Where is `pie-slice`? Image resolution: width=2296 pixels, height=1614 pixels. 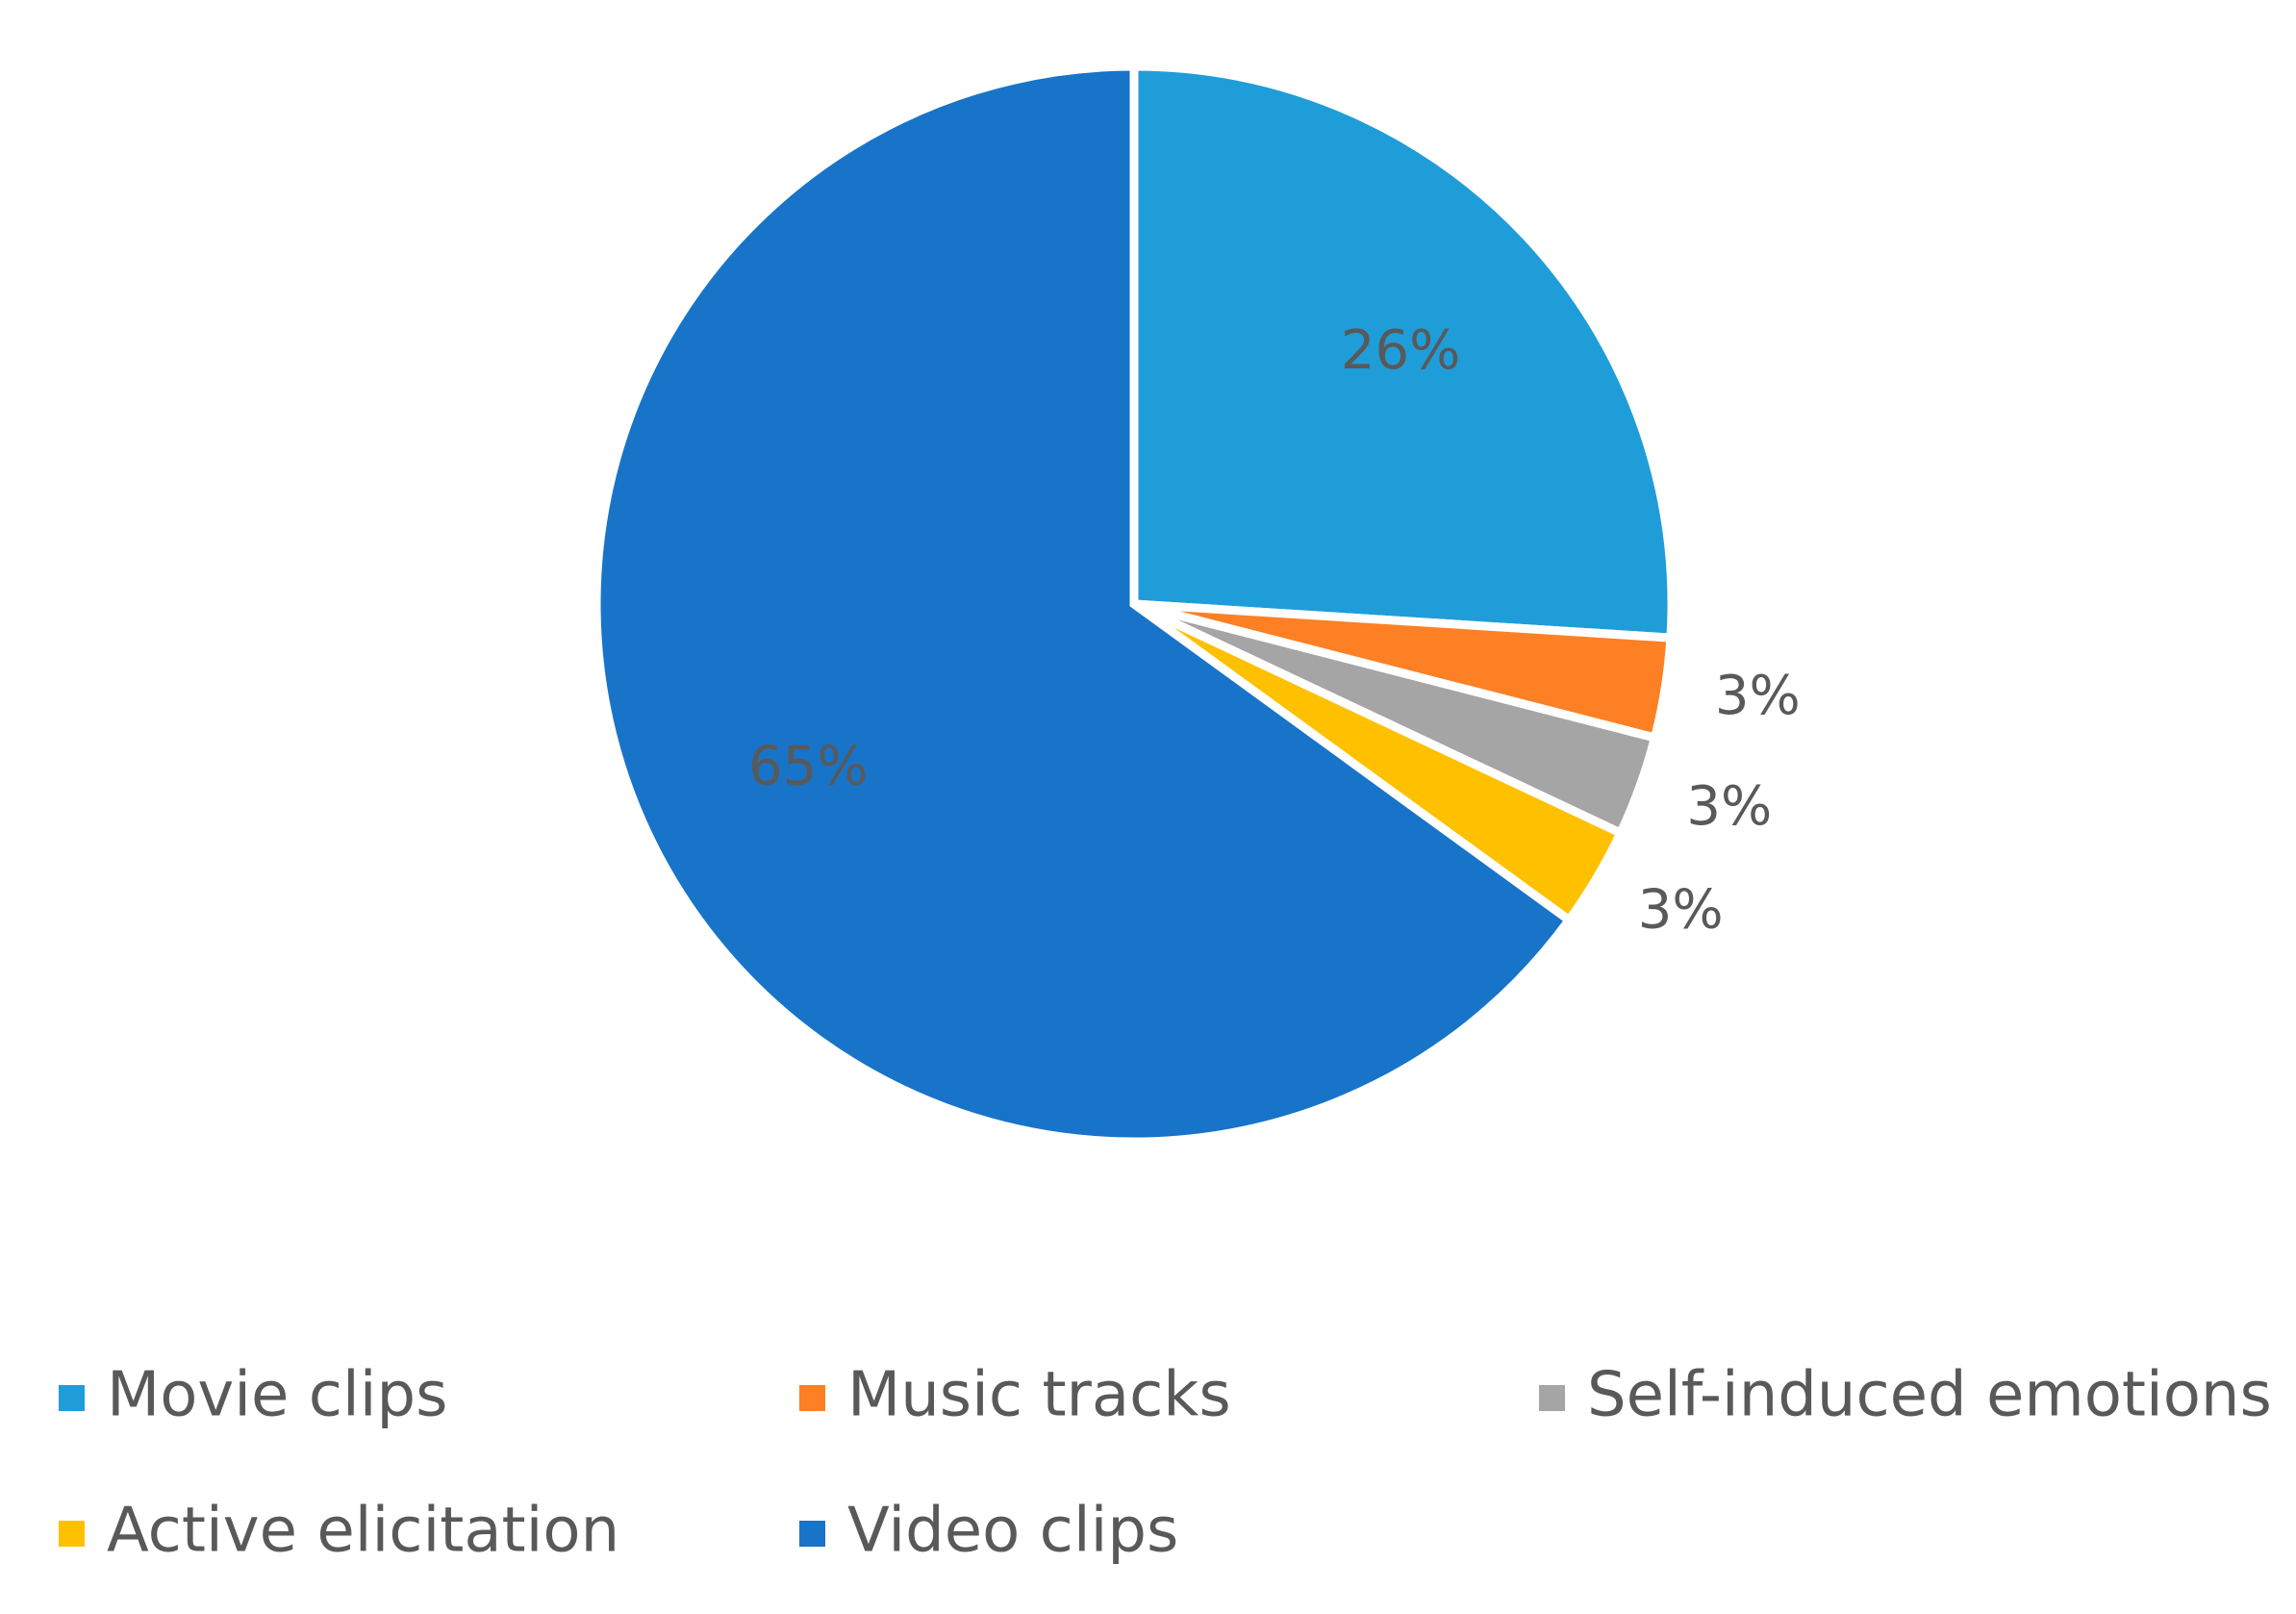 pie-slice is located at coordinates (1403, 352).